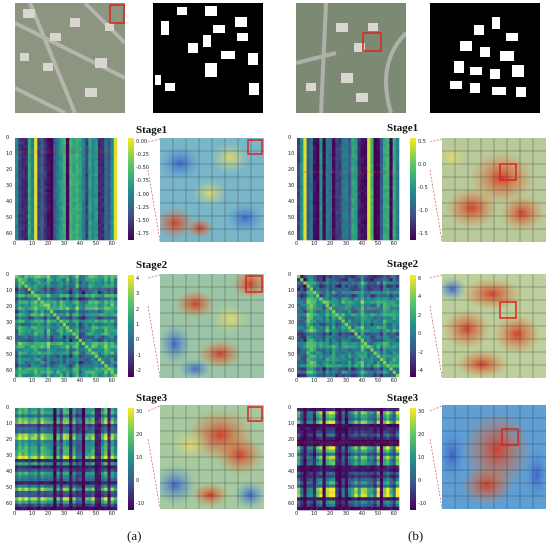  What do you see at coordinates (32, 514) in the screenshot?
I see `matrix-x-tick: 10` at bounding box center [32, 514].